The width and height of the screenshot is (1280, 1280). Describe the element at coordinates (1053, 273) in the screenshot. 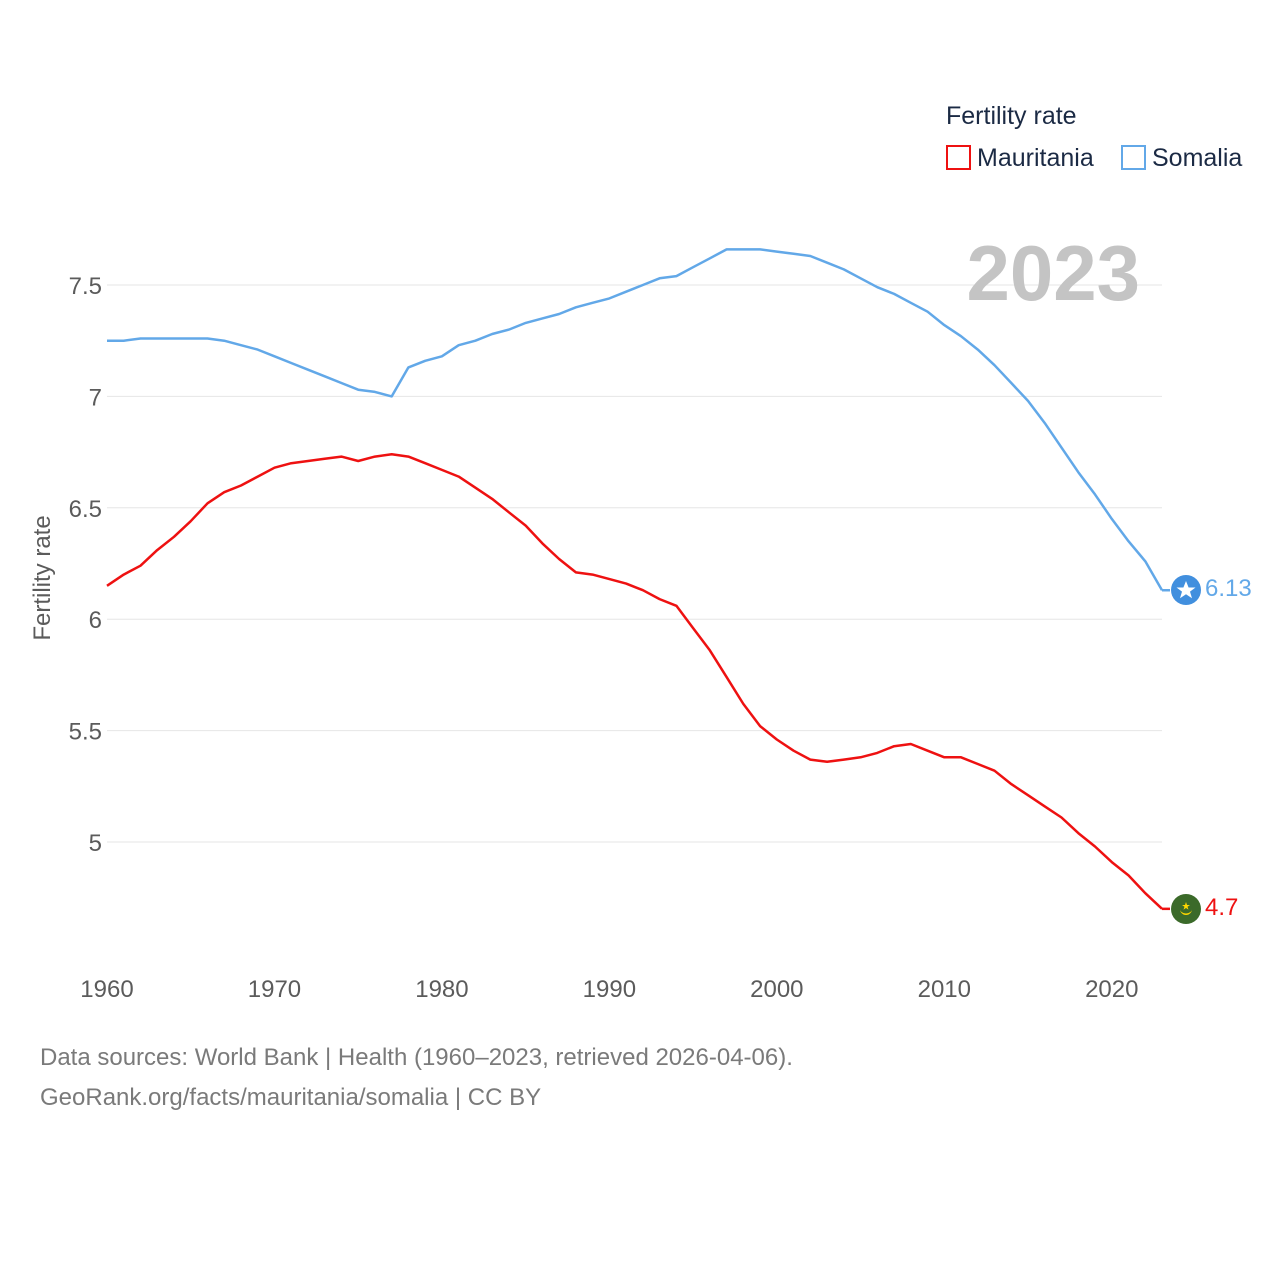

I see `year-watermark: 2023` at that location.